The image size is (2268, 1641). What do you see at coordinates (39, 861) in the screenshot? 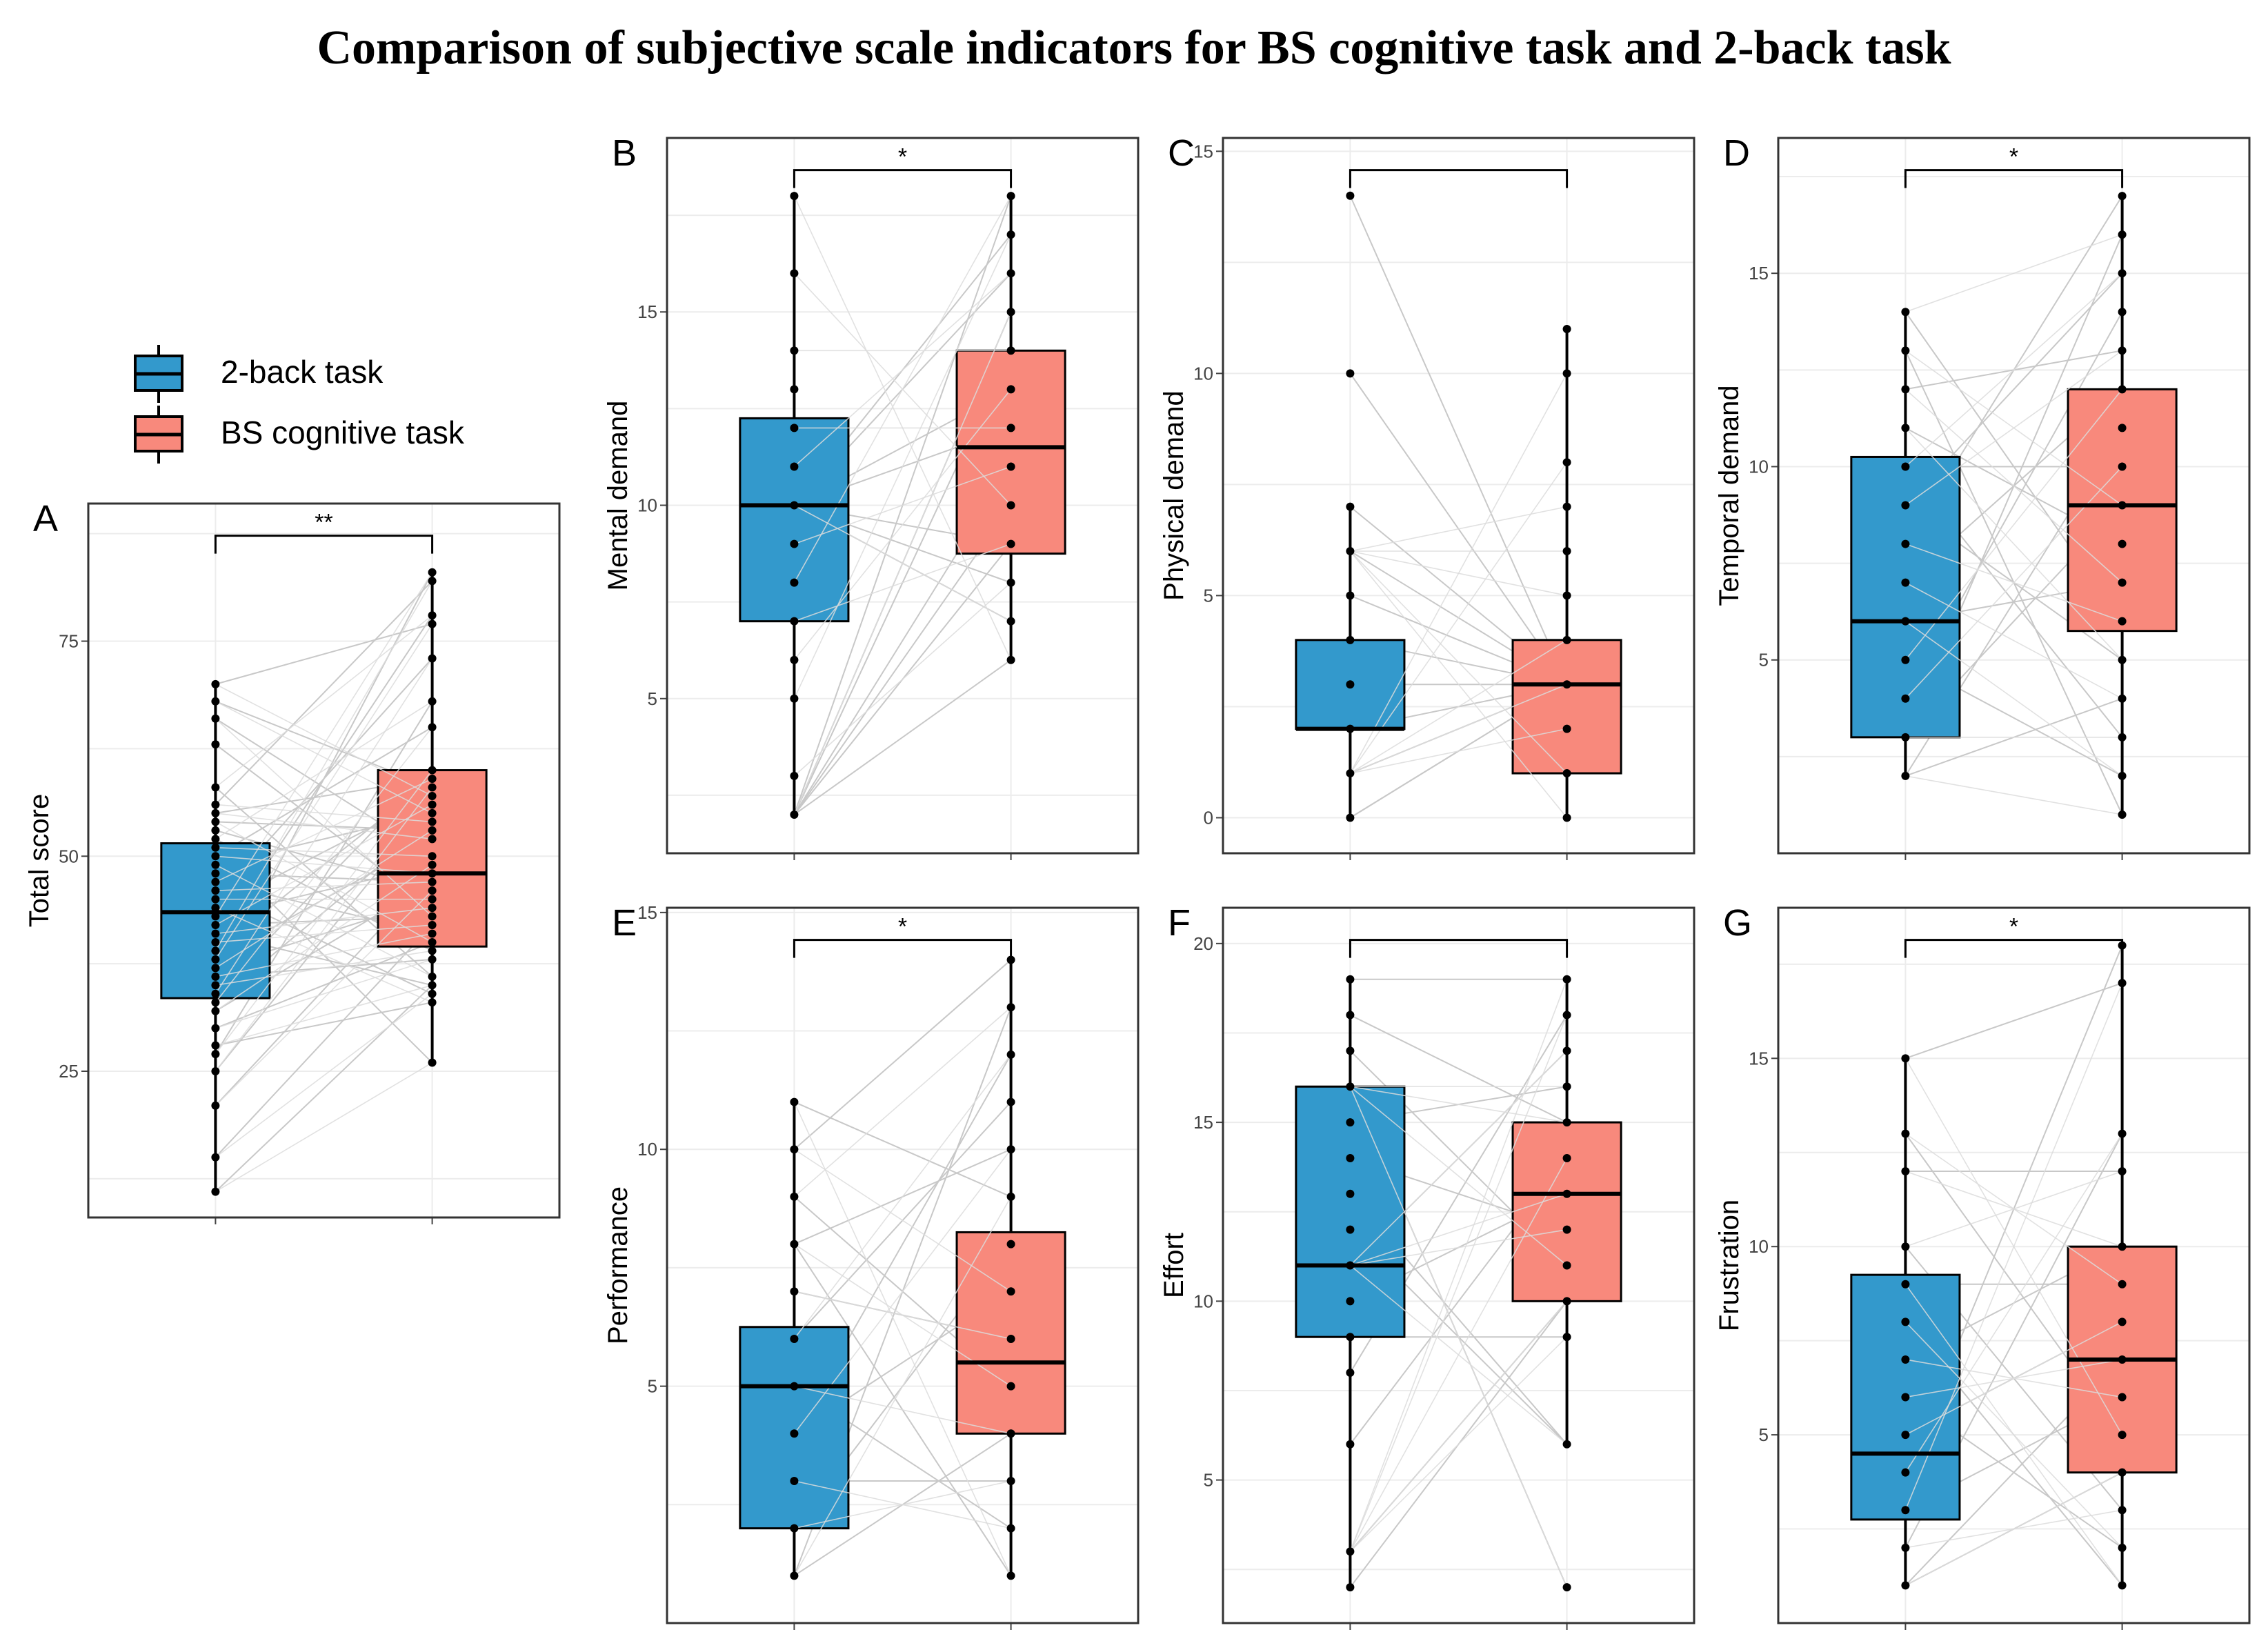
I see `y-axis-label: Total score` at bounding box center [39, 861].